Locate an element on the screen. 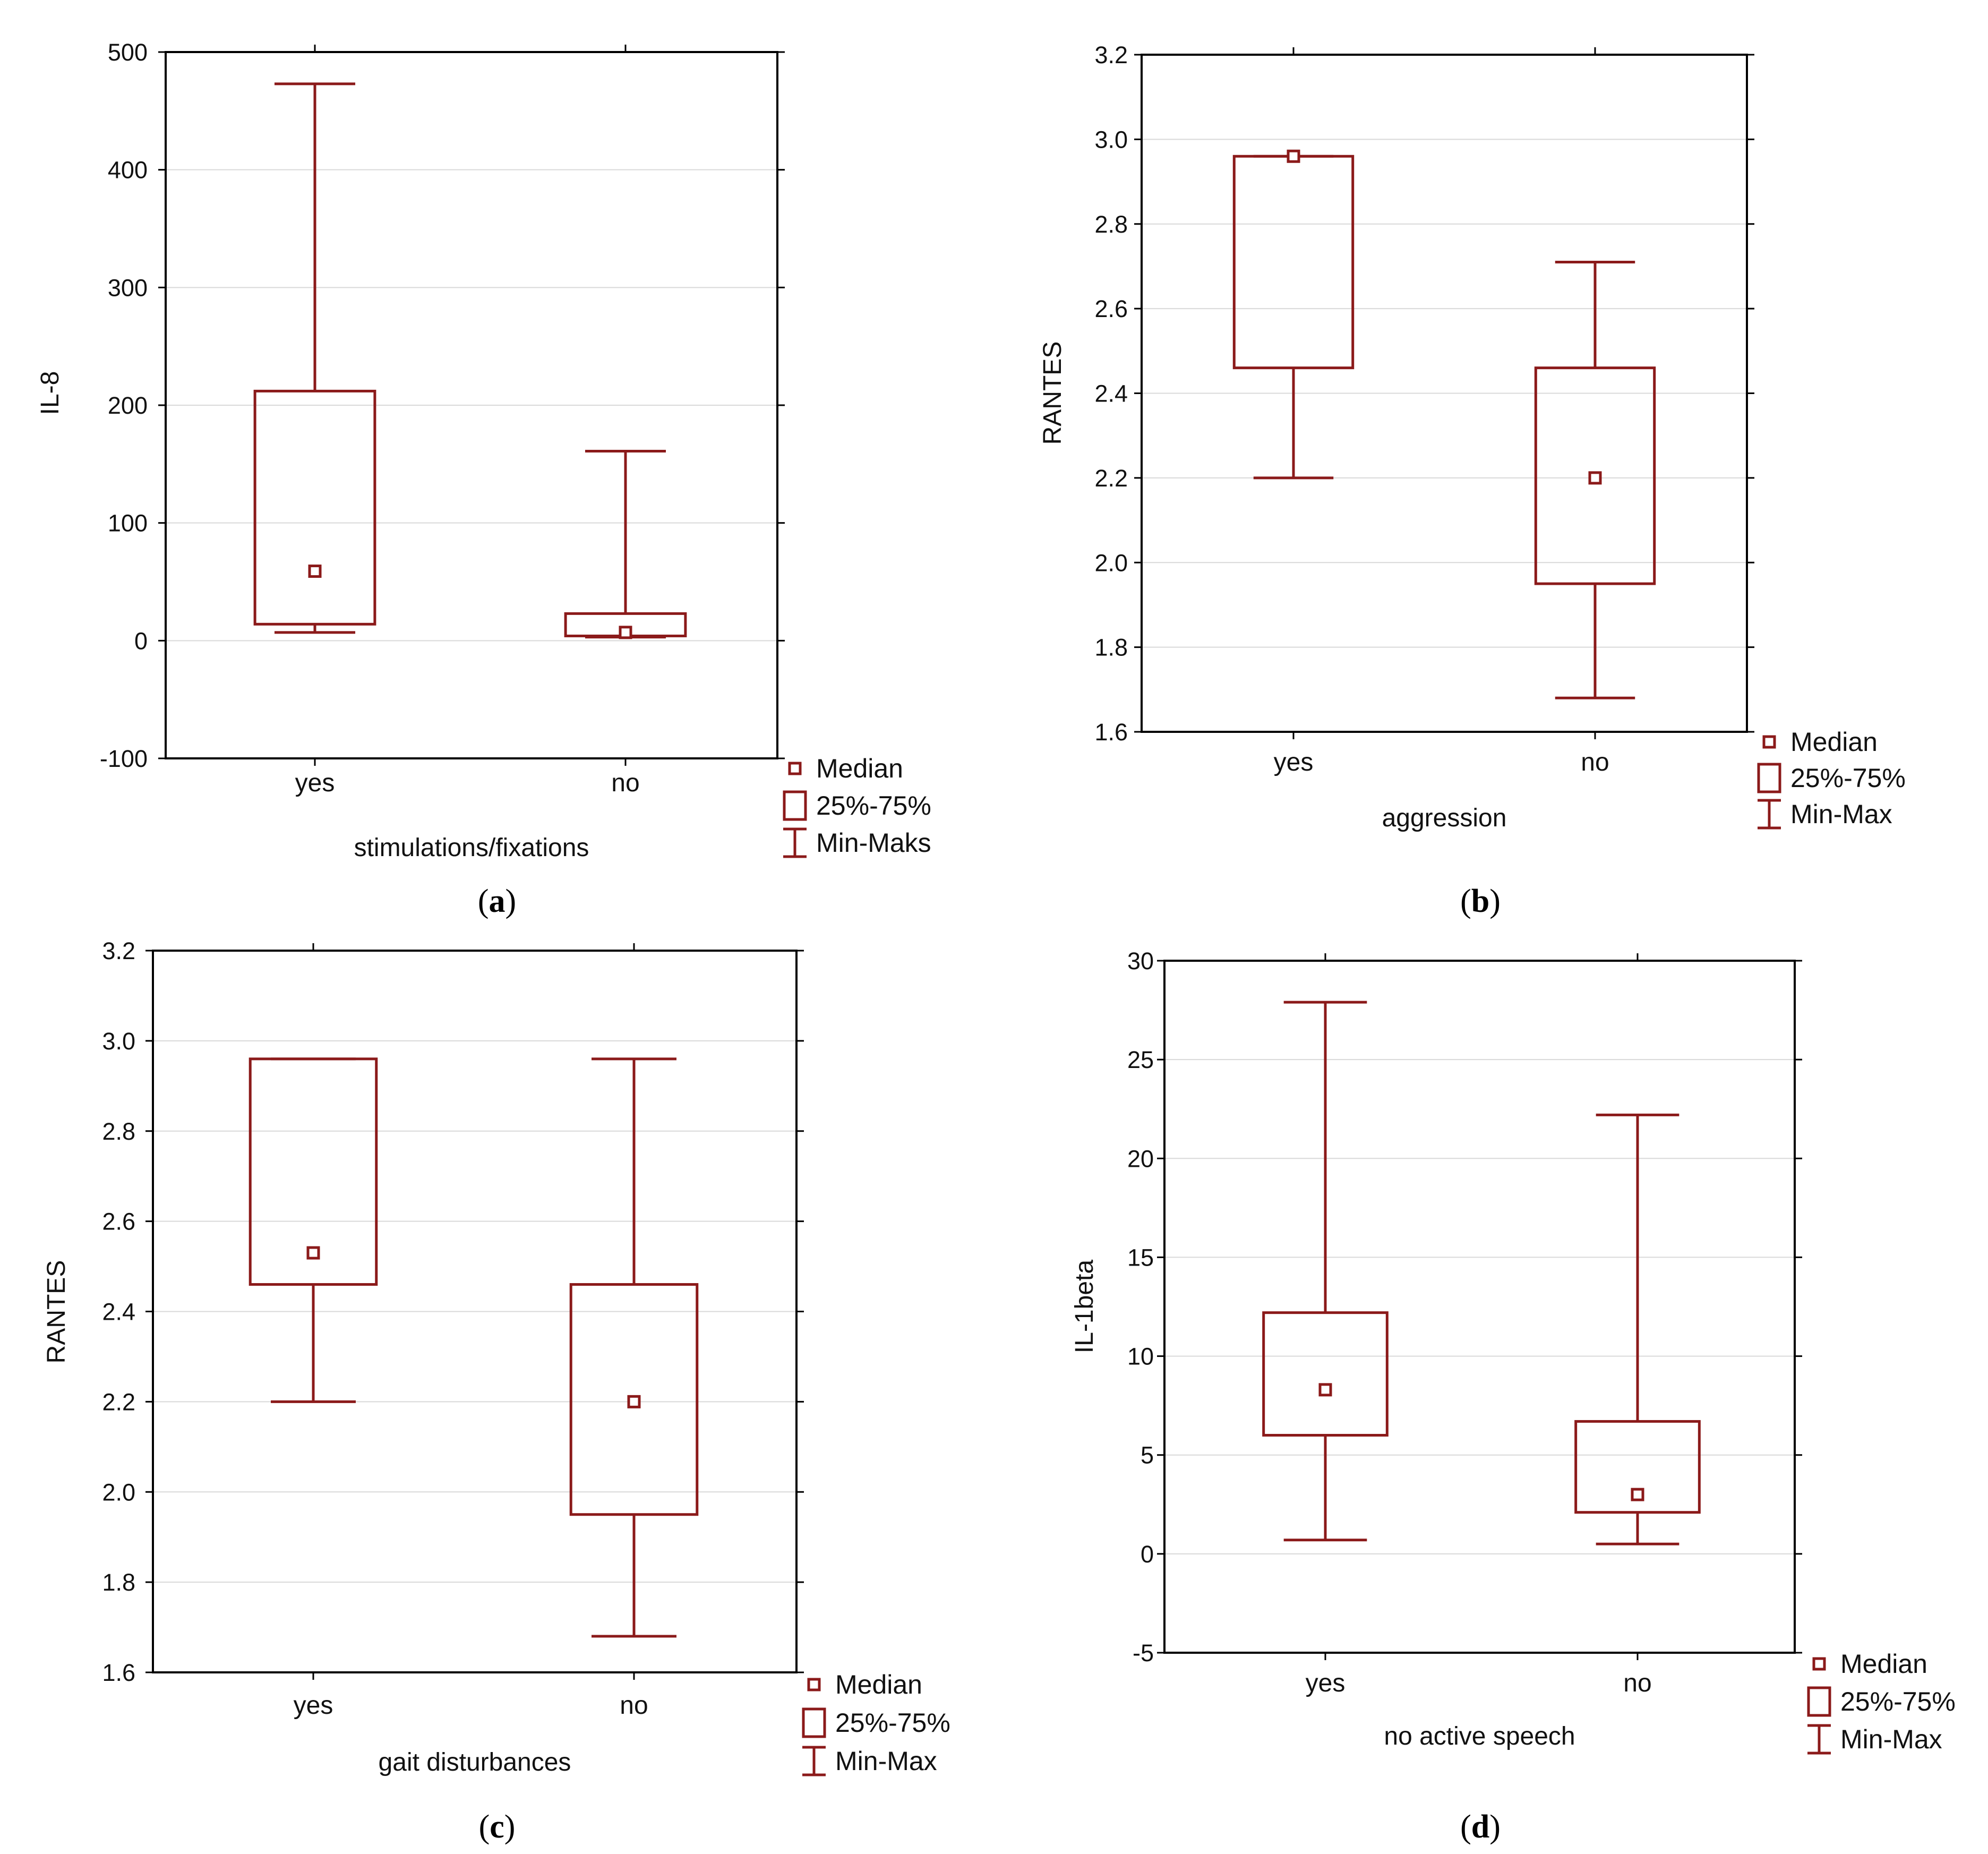 The image size is (1988, 1854). y-tick-label: 30 is located at coordinates (1140, 961).